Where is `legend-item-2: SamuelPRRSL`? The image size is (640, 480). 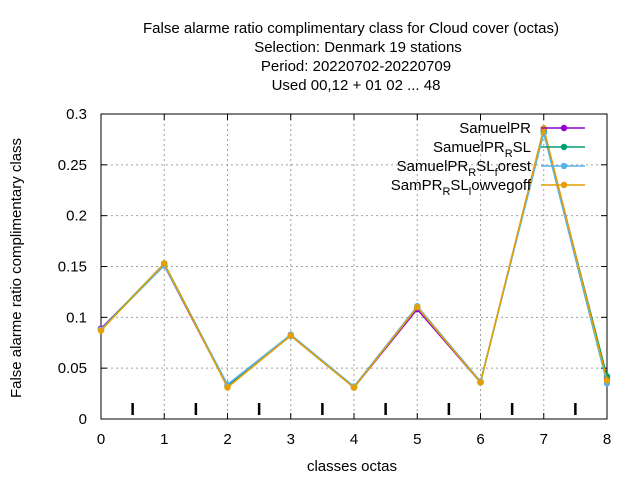
legend-item-2: SamuelPRRSL is located at coordinates (509, 149).